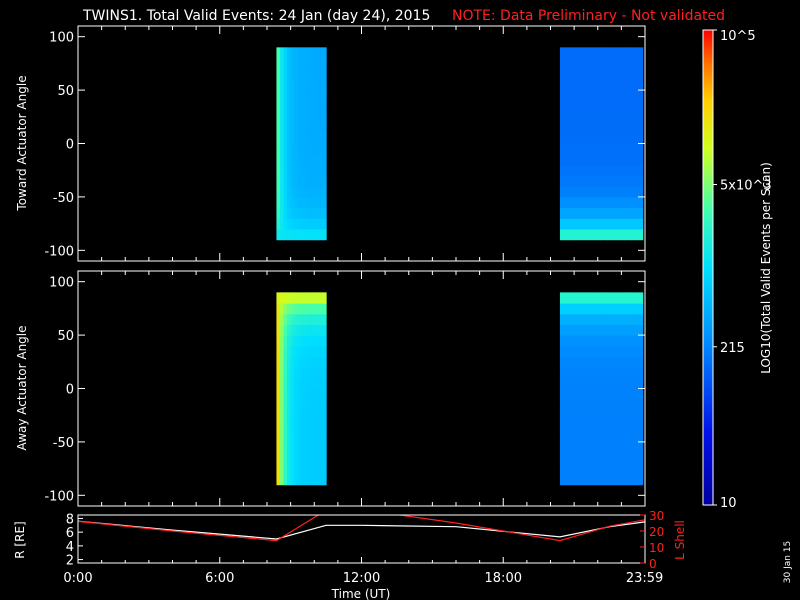 This screenshot has height=600, width=800. Describe the element at coordinates (22, 387) in the screenshot. I see `away-y-axis-label: Away Actuator Angle` at that location.